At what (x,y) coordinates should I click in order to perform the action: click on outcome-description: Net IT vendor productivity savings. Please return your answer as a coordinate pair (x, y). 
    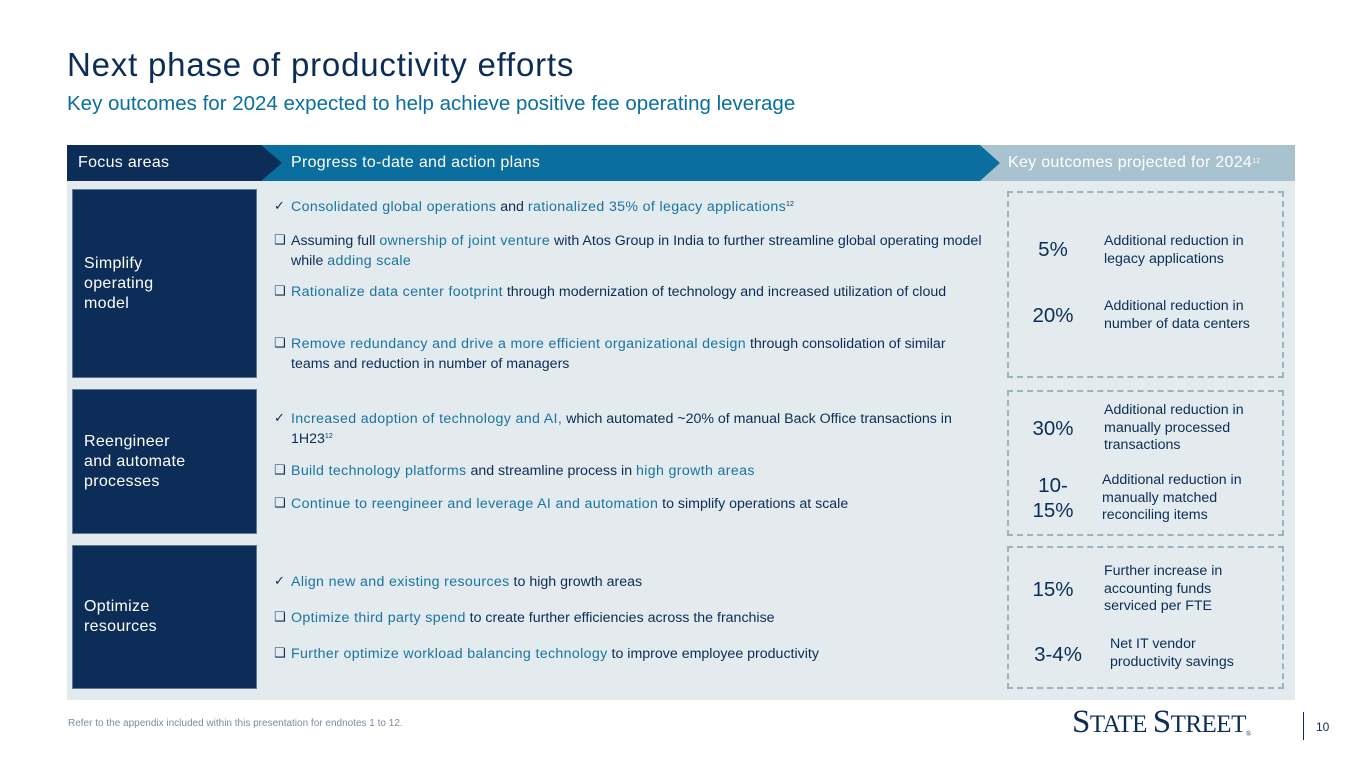
    Looking at the image, I should click on (1172, 653).